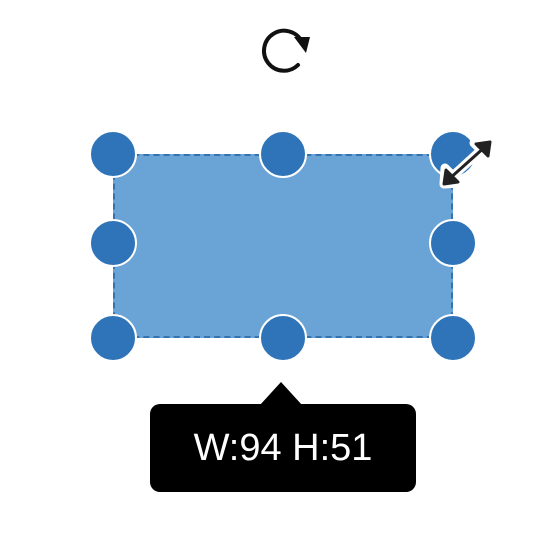  I want to click on resize-handle-top-center, so click(283, 154).